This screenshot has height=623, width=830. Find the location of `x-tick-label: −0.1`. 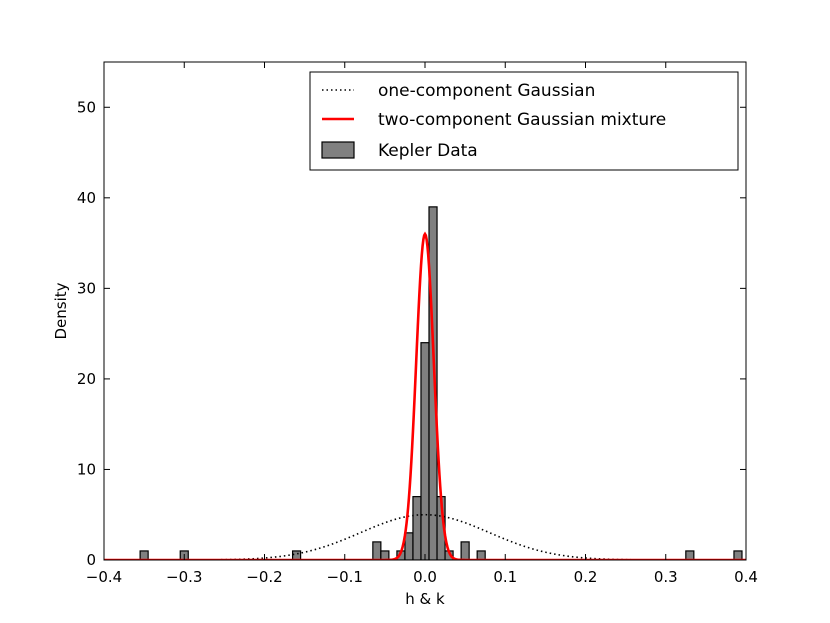

x-tick-label: −0.1 is located at coordinates (345, 577).